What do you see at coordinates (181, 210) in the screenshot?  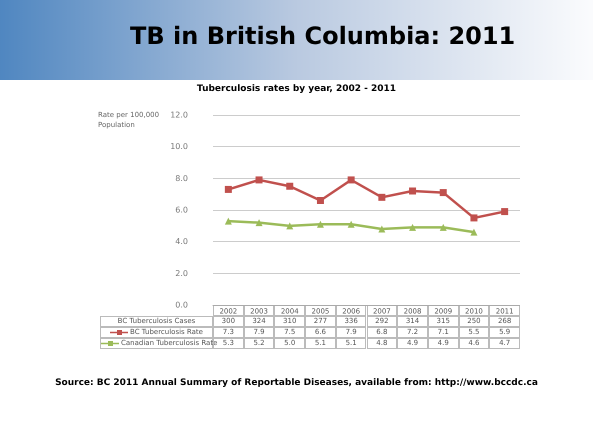 I see `y-tick-label: 6.0` at bounding box center [181, 210].